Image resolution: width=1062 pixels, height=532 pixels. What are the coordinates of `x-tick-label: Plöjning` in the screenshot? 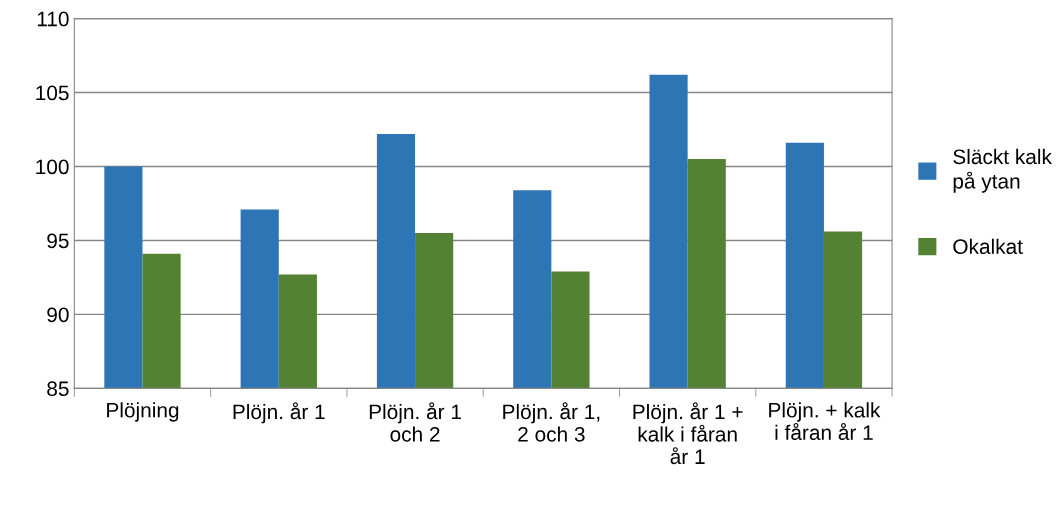 It's located at (143, 412).